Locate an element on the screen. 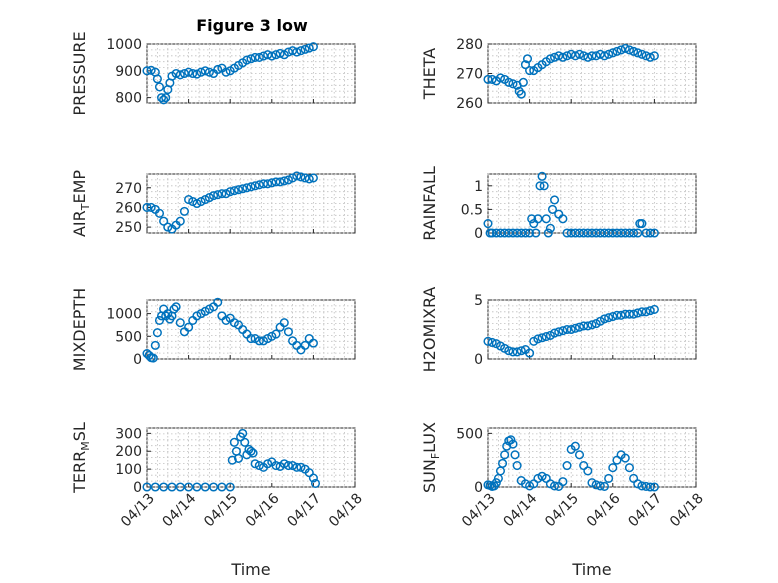  y-tick-label: 0 is located at coordinates (478, 234).